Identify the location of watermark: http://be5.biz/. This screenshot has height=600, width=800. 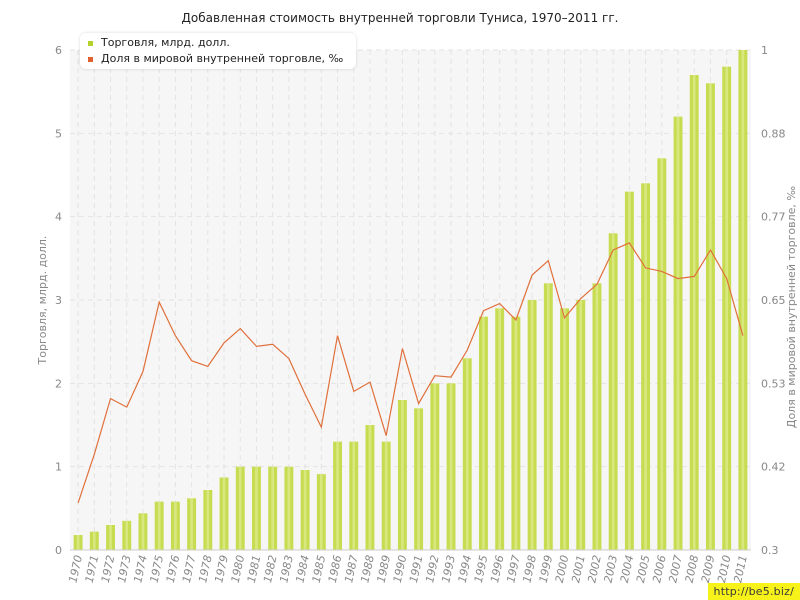
(753, 591).